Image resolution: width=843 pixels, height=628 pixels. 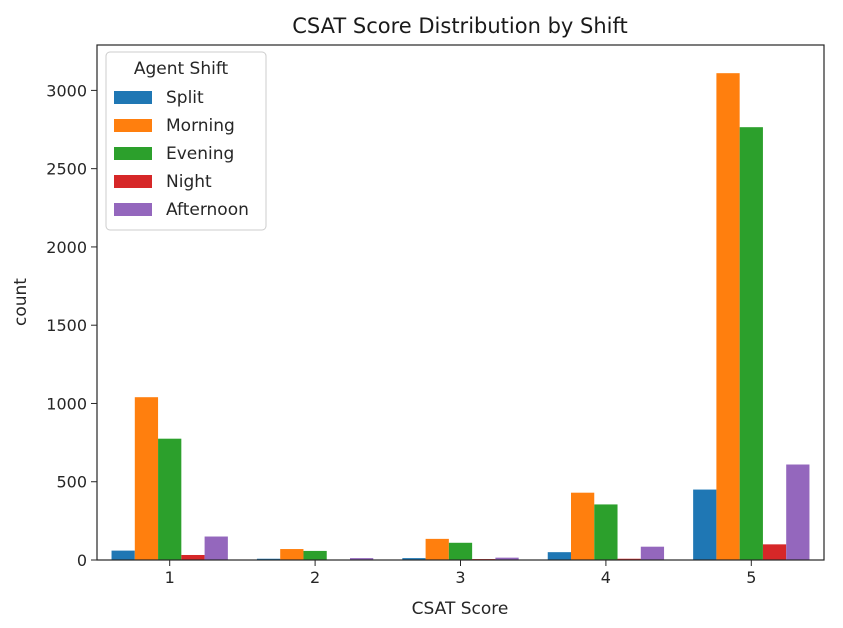 I want to click on x-tick-label: 4, so click(x=606, y=577).